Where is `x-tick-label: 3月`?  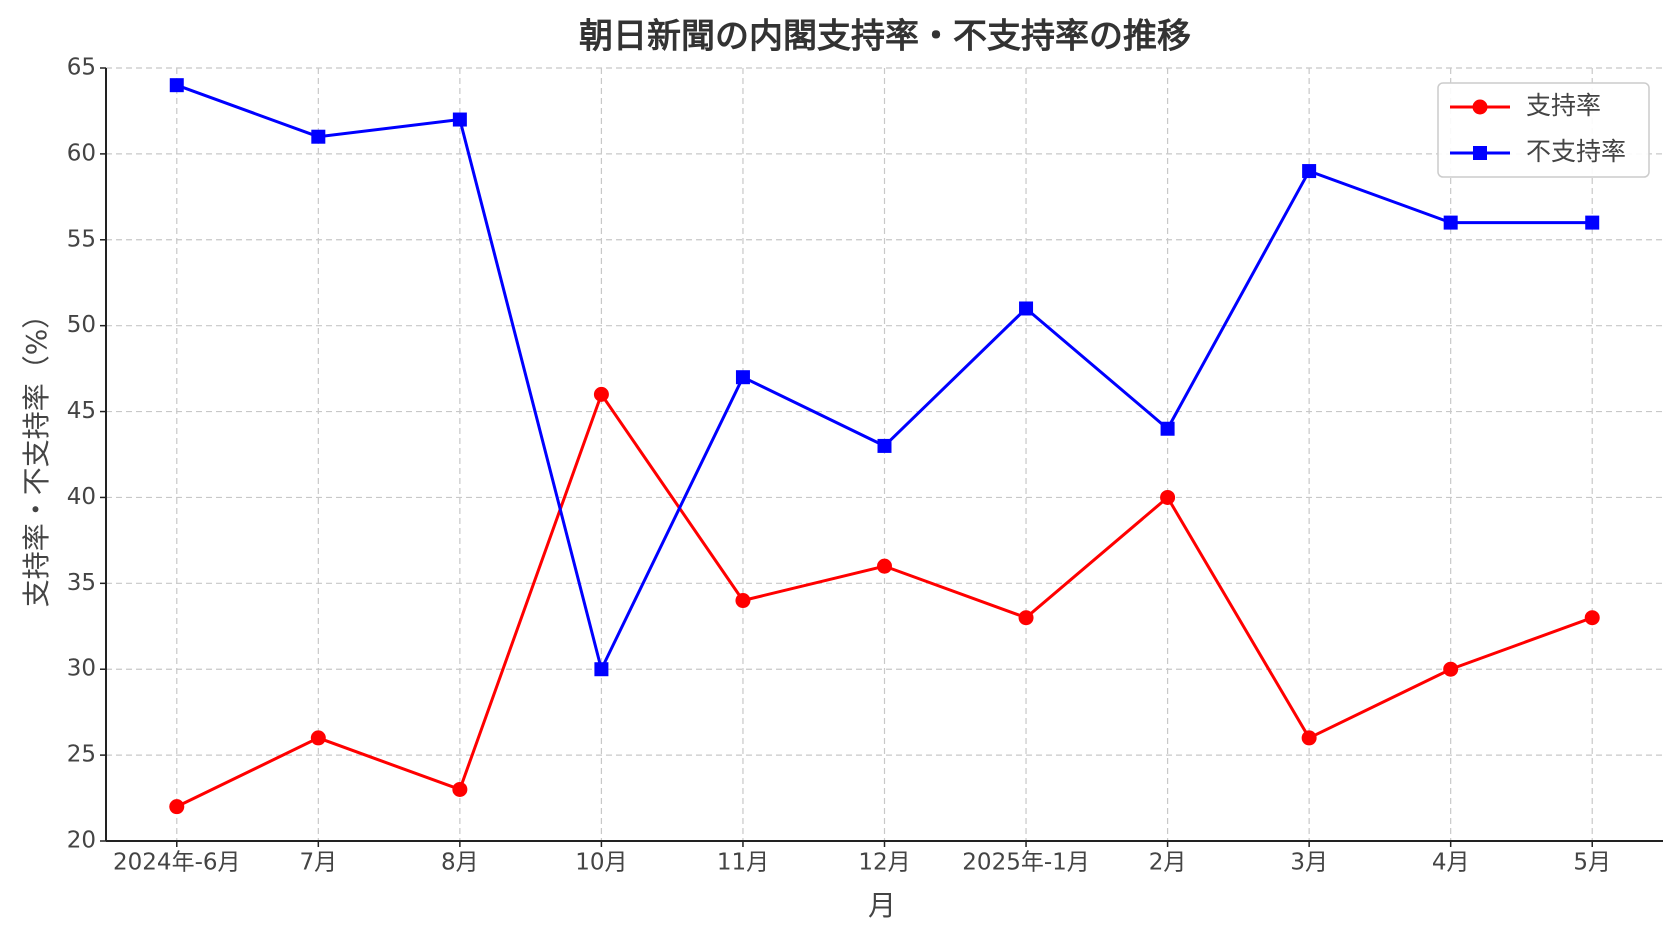
x-tick-label: 3月 is located at coordinates (1309, 863).